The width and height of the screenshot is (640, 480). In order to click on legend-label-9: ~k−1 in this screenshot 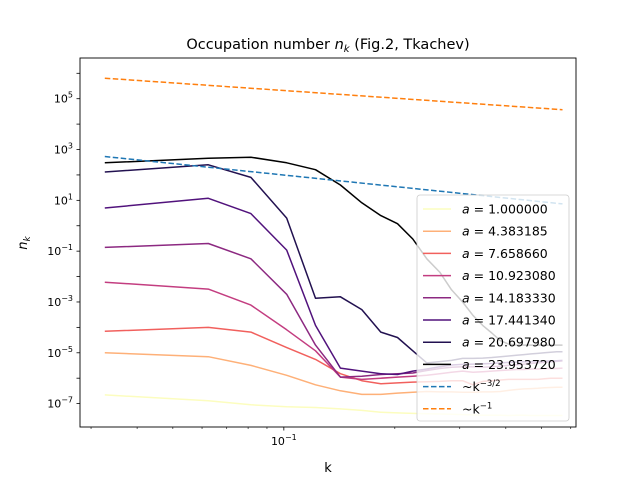, I will do `click(477, 408)`.